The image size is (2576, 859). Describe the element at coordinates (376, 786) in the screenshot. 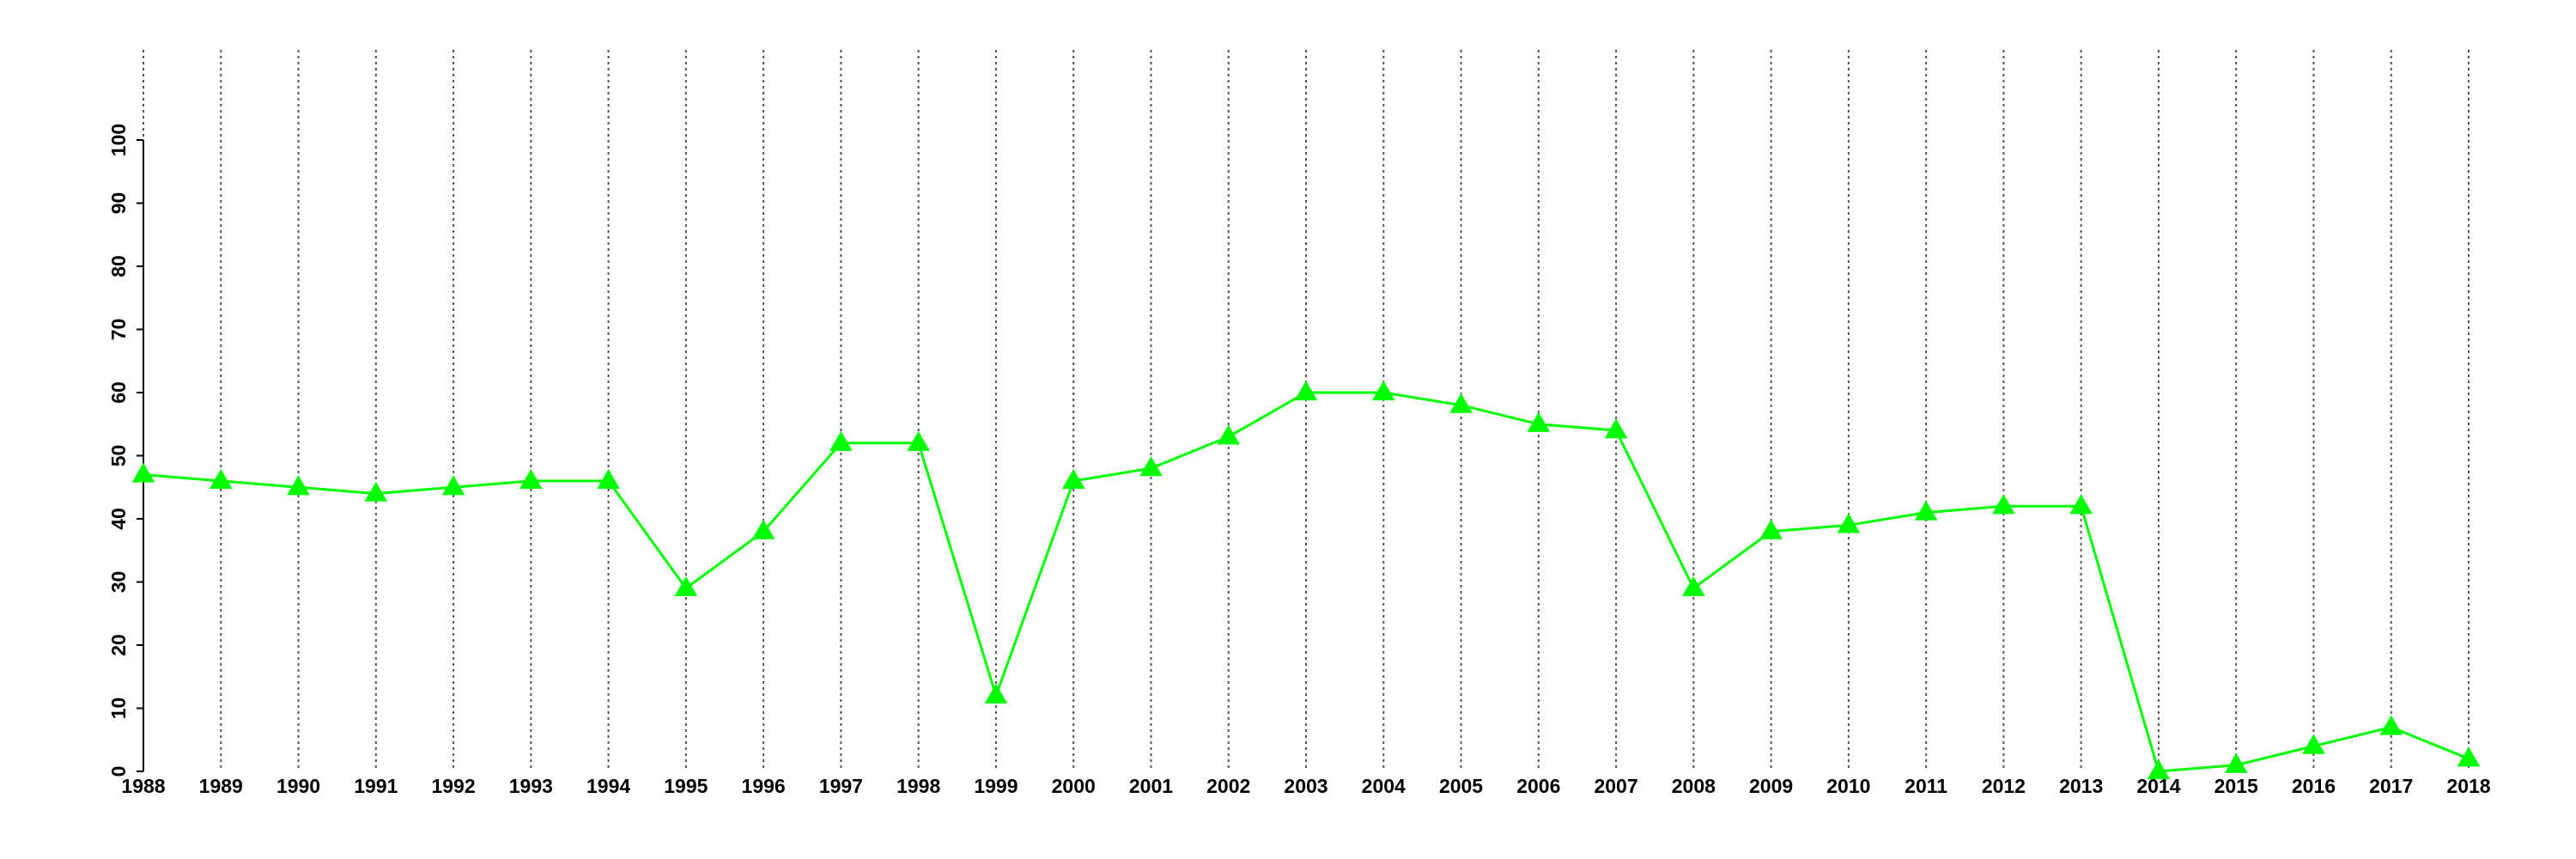

I see `x-tick-label: 1991` at that location.